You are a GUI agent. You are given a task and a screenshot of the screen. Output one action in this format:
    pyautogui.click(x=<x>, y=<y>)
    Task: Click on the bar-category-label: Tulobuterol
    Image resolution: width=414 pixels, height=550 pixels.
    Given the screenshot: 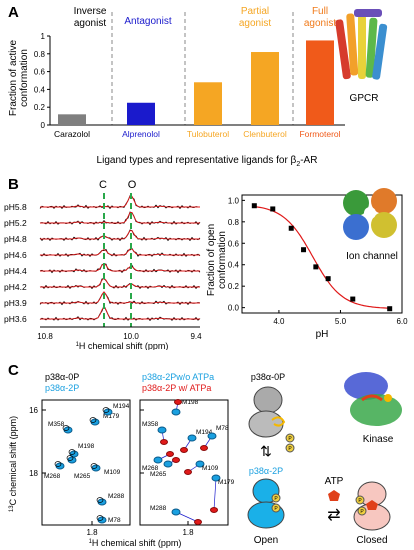 What is the action you would take?
    pyautogui.click(x=208, y=134)
    